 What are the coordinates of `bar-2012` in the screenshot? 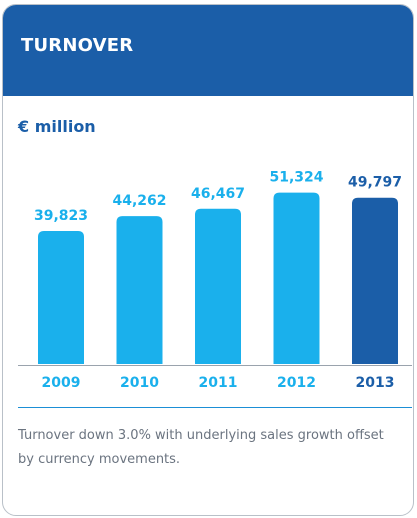 It's located at (296, 278).